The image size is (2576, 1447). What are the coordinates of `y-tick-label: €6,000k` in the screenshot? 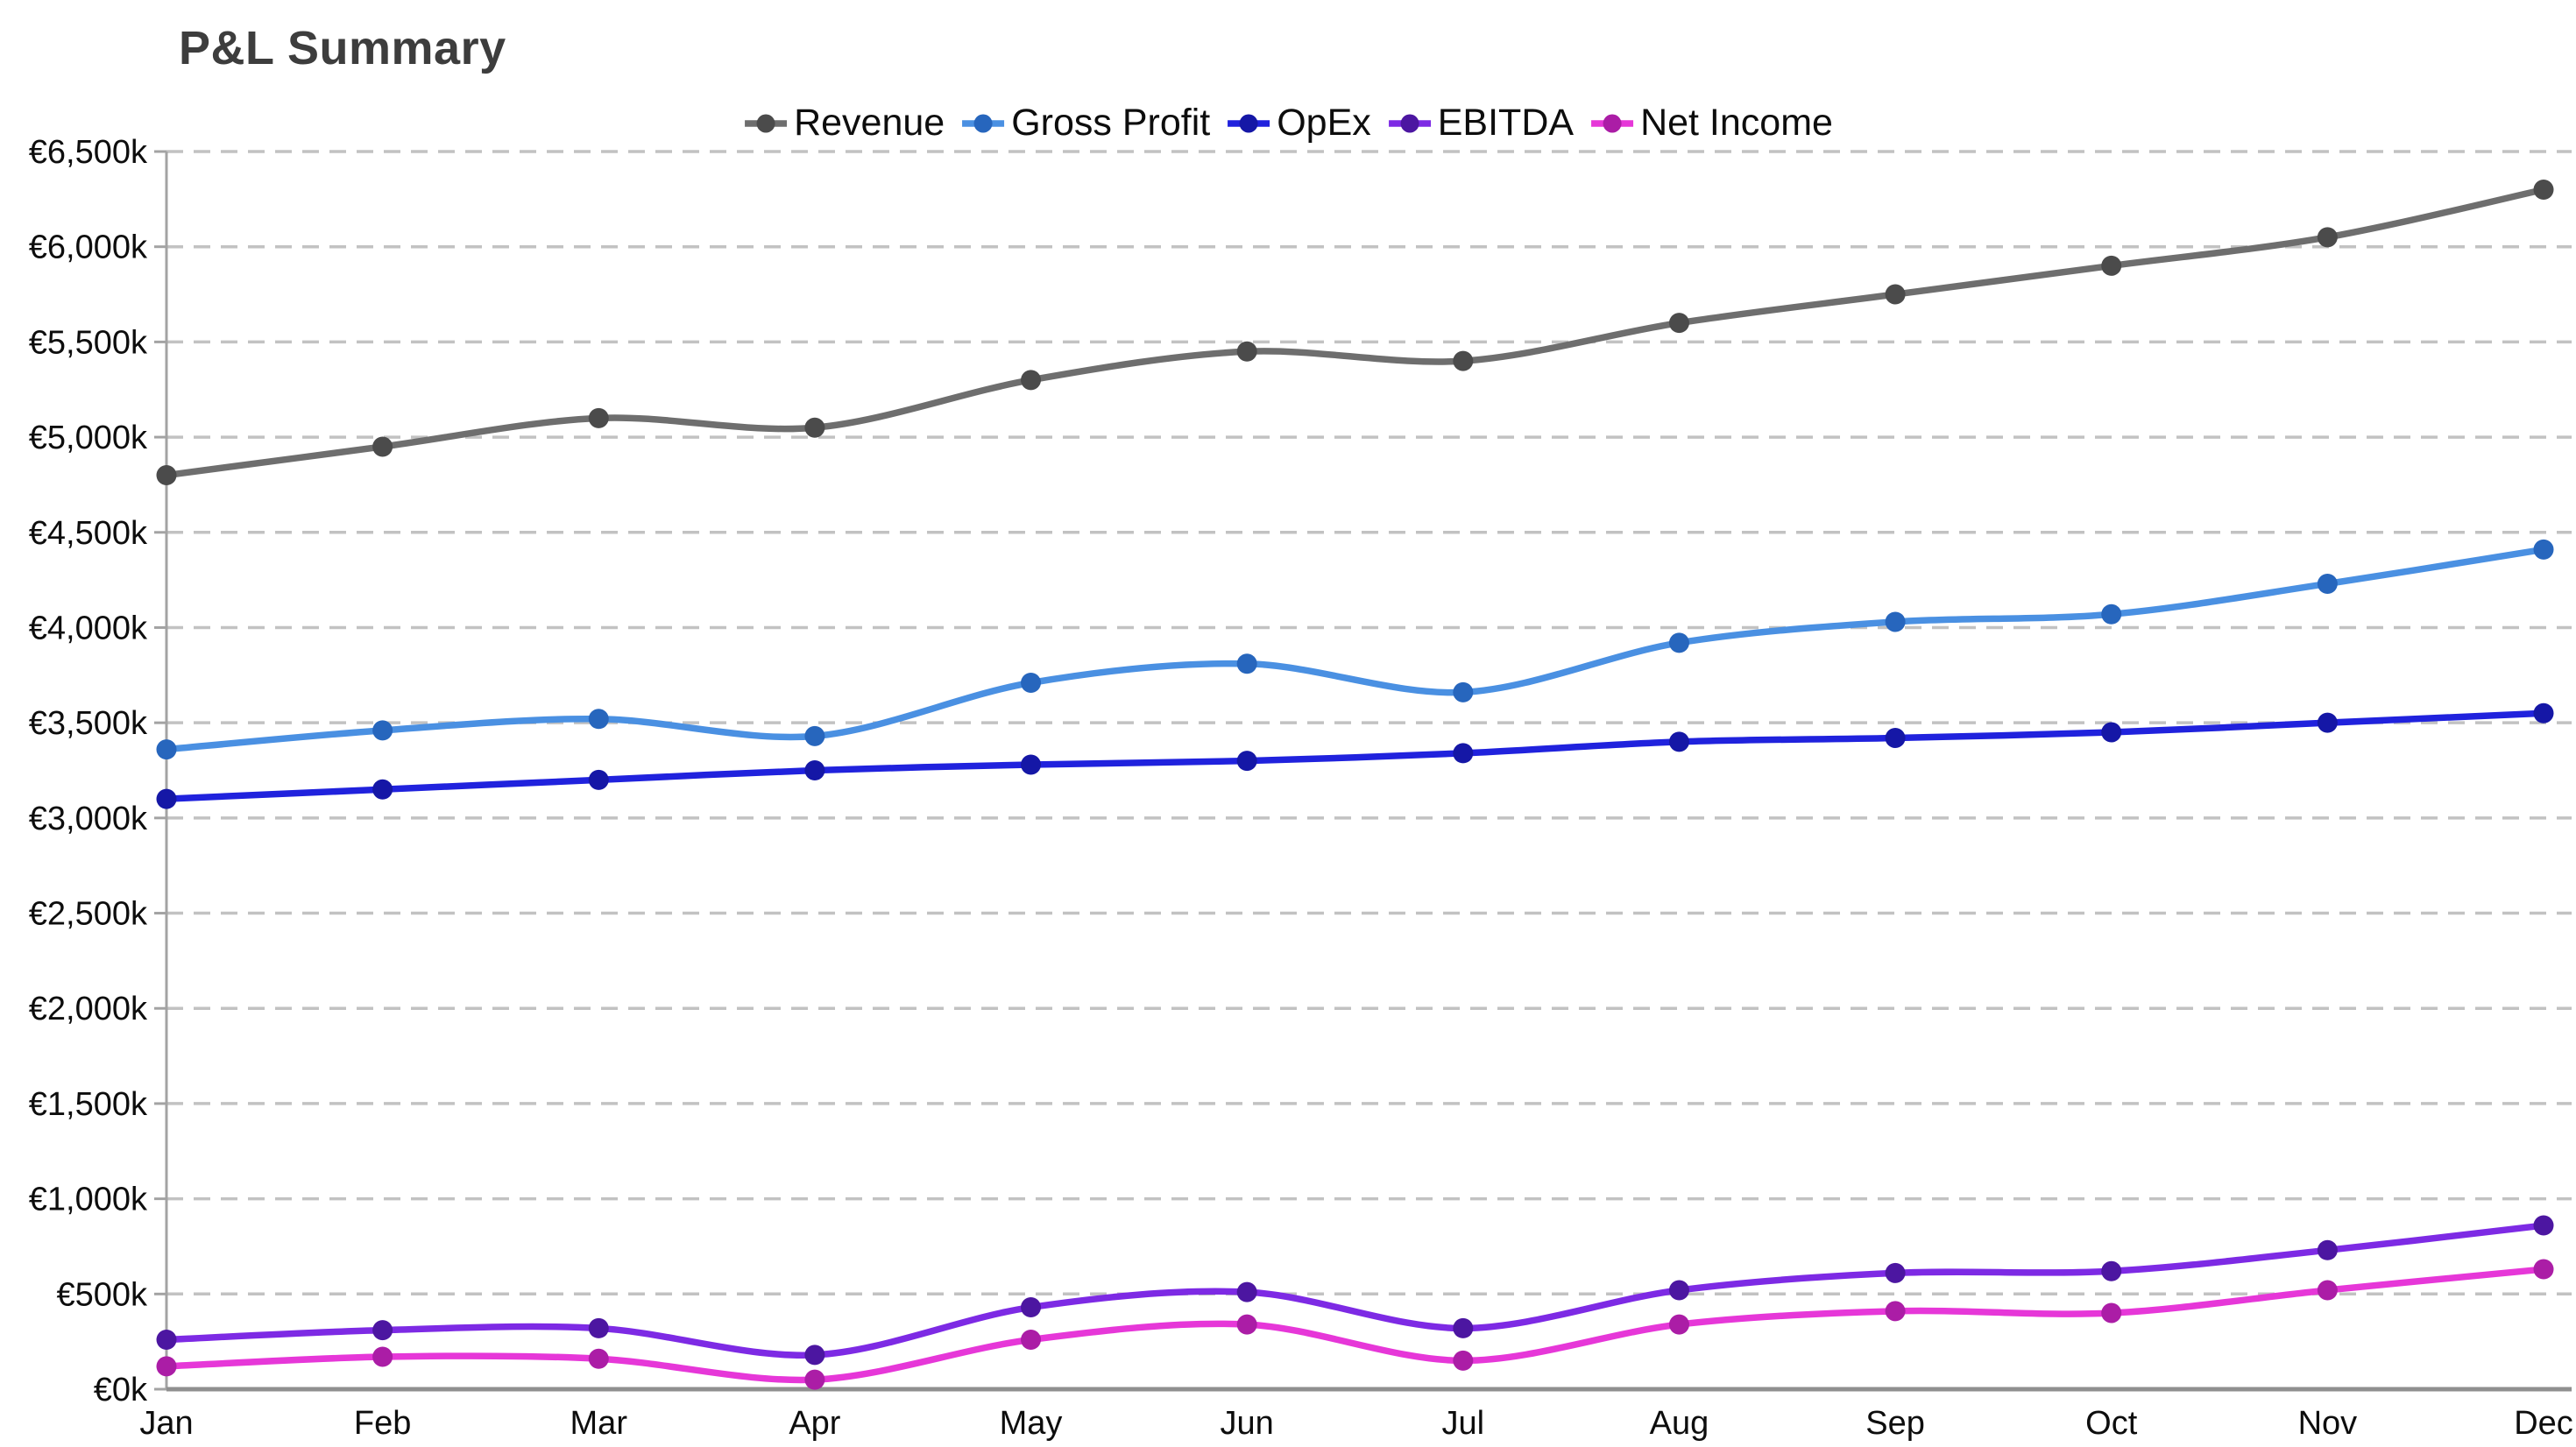 It's located at (88, 247).